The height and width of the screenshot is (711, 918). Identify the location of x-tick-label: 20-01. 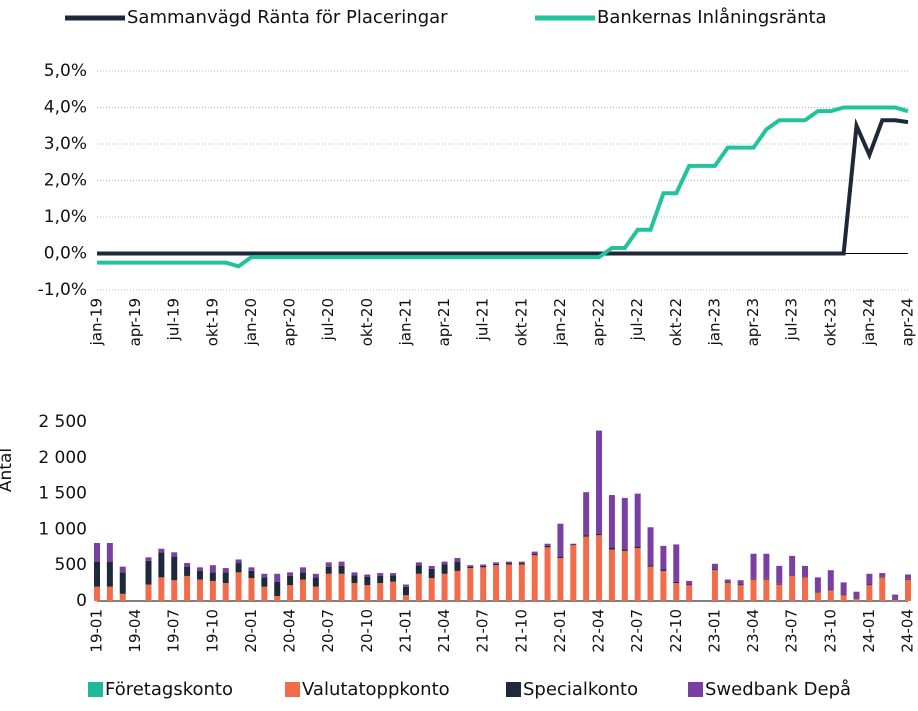
(251, 631).